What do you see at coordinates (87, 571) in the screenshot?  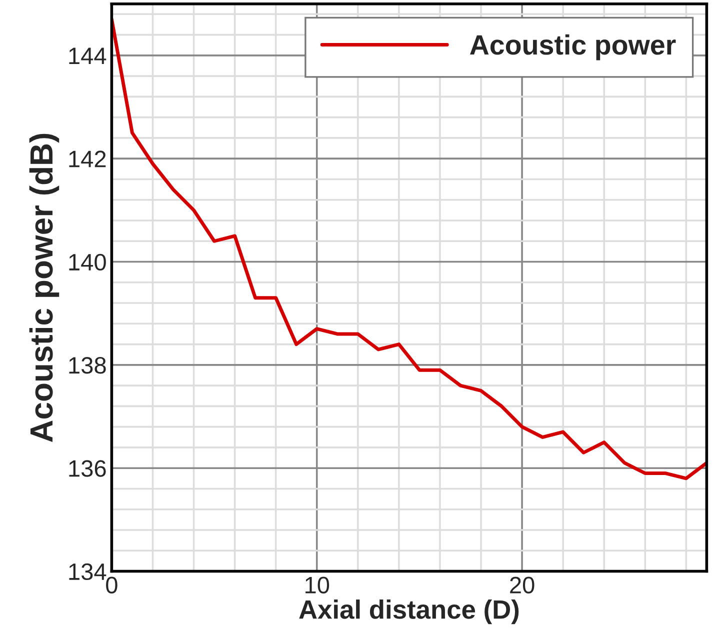 I see `y-tick-label: 134` at bounding box center [87, 571].